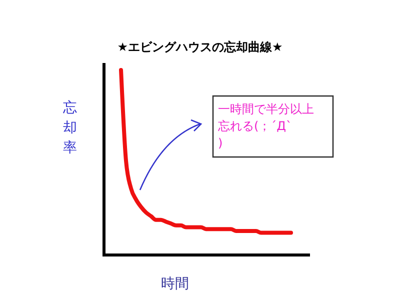 The width and height of the screenshot is (400, 300). What do you see at coordinates (266, 126) in the screenshot?
I see `annotation: 一時間で半分以上忘れる(；´Д`)` at bounding box center [266, 126].